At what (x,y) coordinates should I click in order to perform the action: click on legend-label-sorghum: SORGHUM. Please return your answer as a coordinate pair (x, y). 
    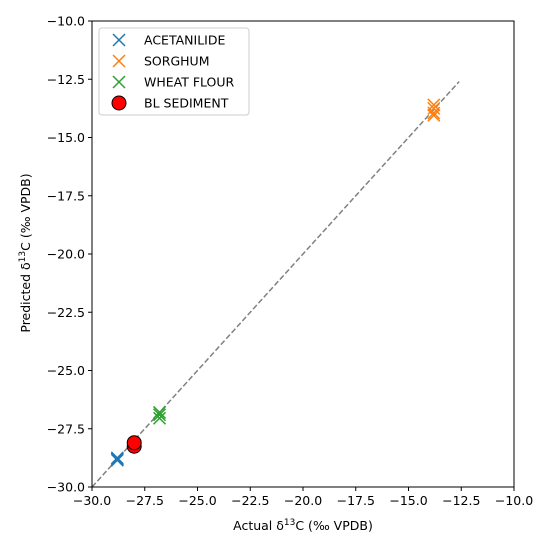
    Looking at the image, I should click on (176, 61).